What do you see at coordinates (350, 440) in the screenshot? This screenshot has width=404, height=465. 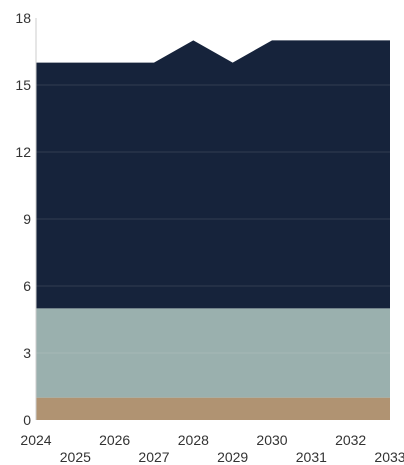 I see `x-tick-label: 2032` at bounding box center [350, 440].